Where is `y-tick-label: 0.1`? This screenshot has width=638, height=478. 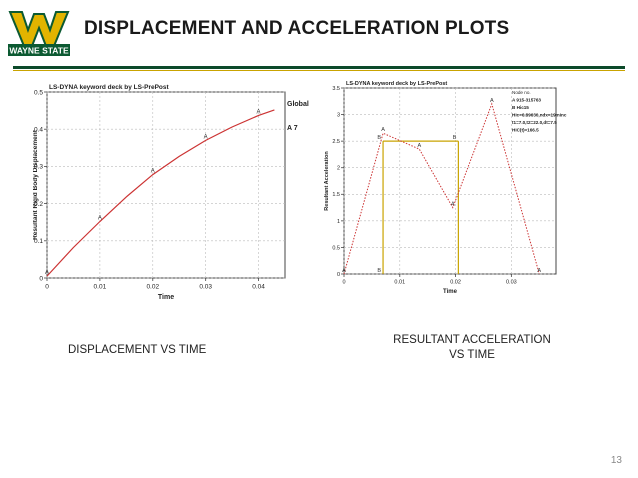
y-tick-label: 0.1 is located at coordinates (38, 241).